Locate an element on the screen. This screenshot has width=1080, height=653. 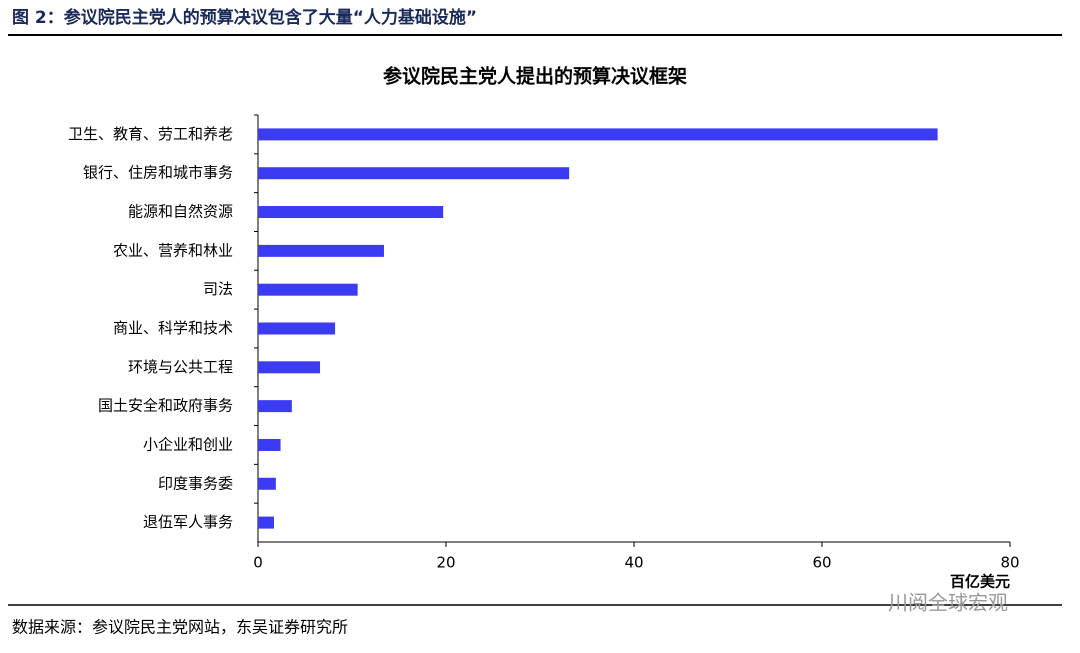
y-tick-label: 环境与公共工程 is located at coordinates (180, 367).